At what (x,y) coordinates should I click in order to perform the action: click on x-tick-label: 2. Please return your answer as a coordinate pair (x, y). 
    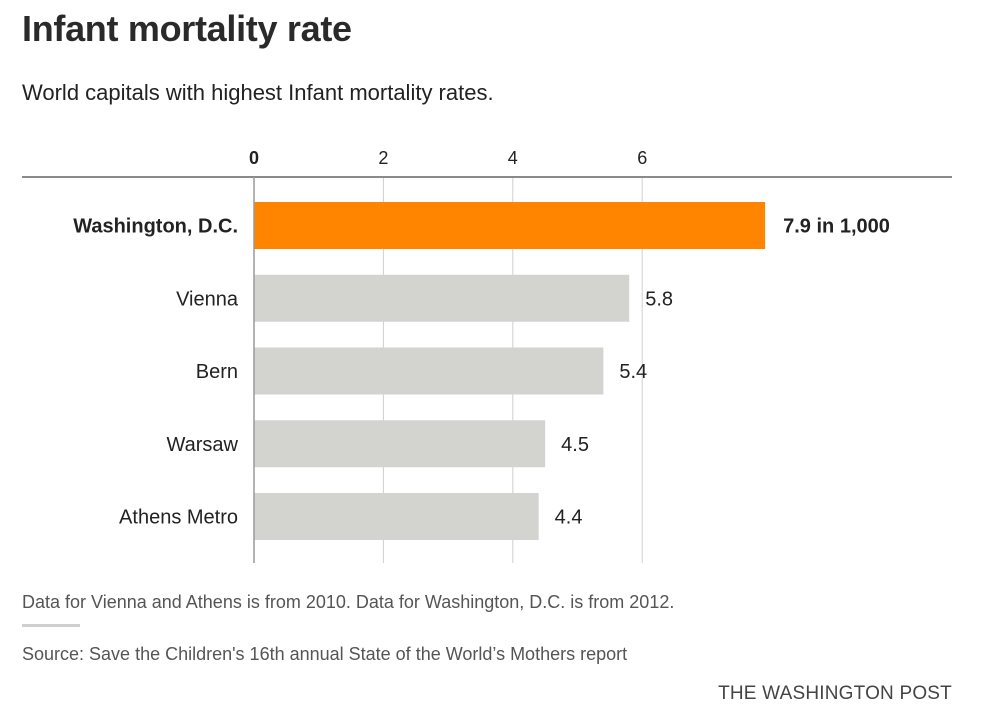
    Looking at the image, I should click on (383, 158).